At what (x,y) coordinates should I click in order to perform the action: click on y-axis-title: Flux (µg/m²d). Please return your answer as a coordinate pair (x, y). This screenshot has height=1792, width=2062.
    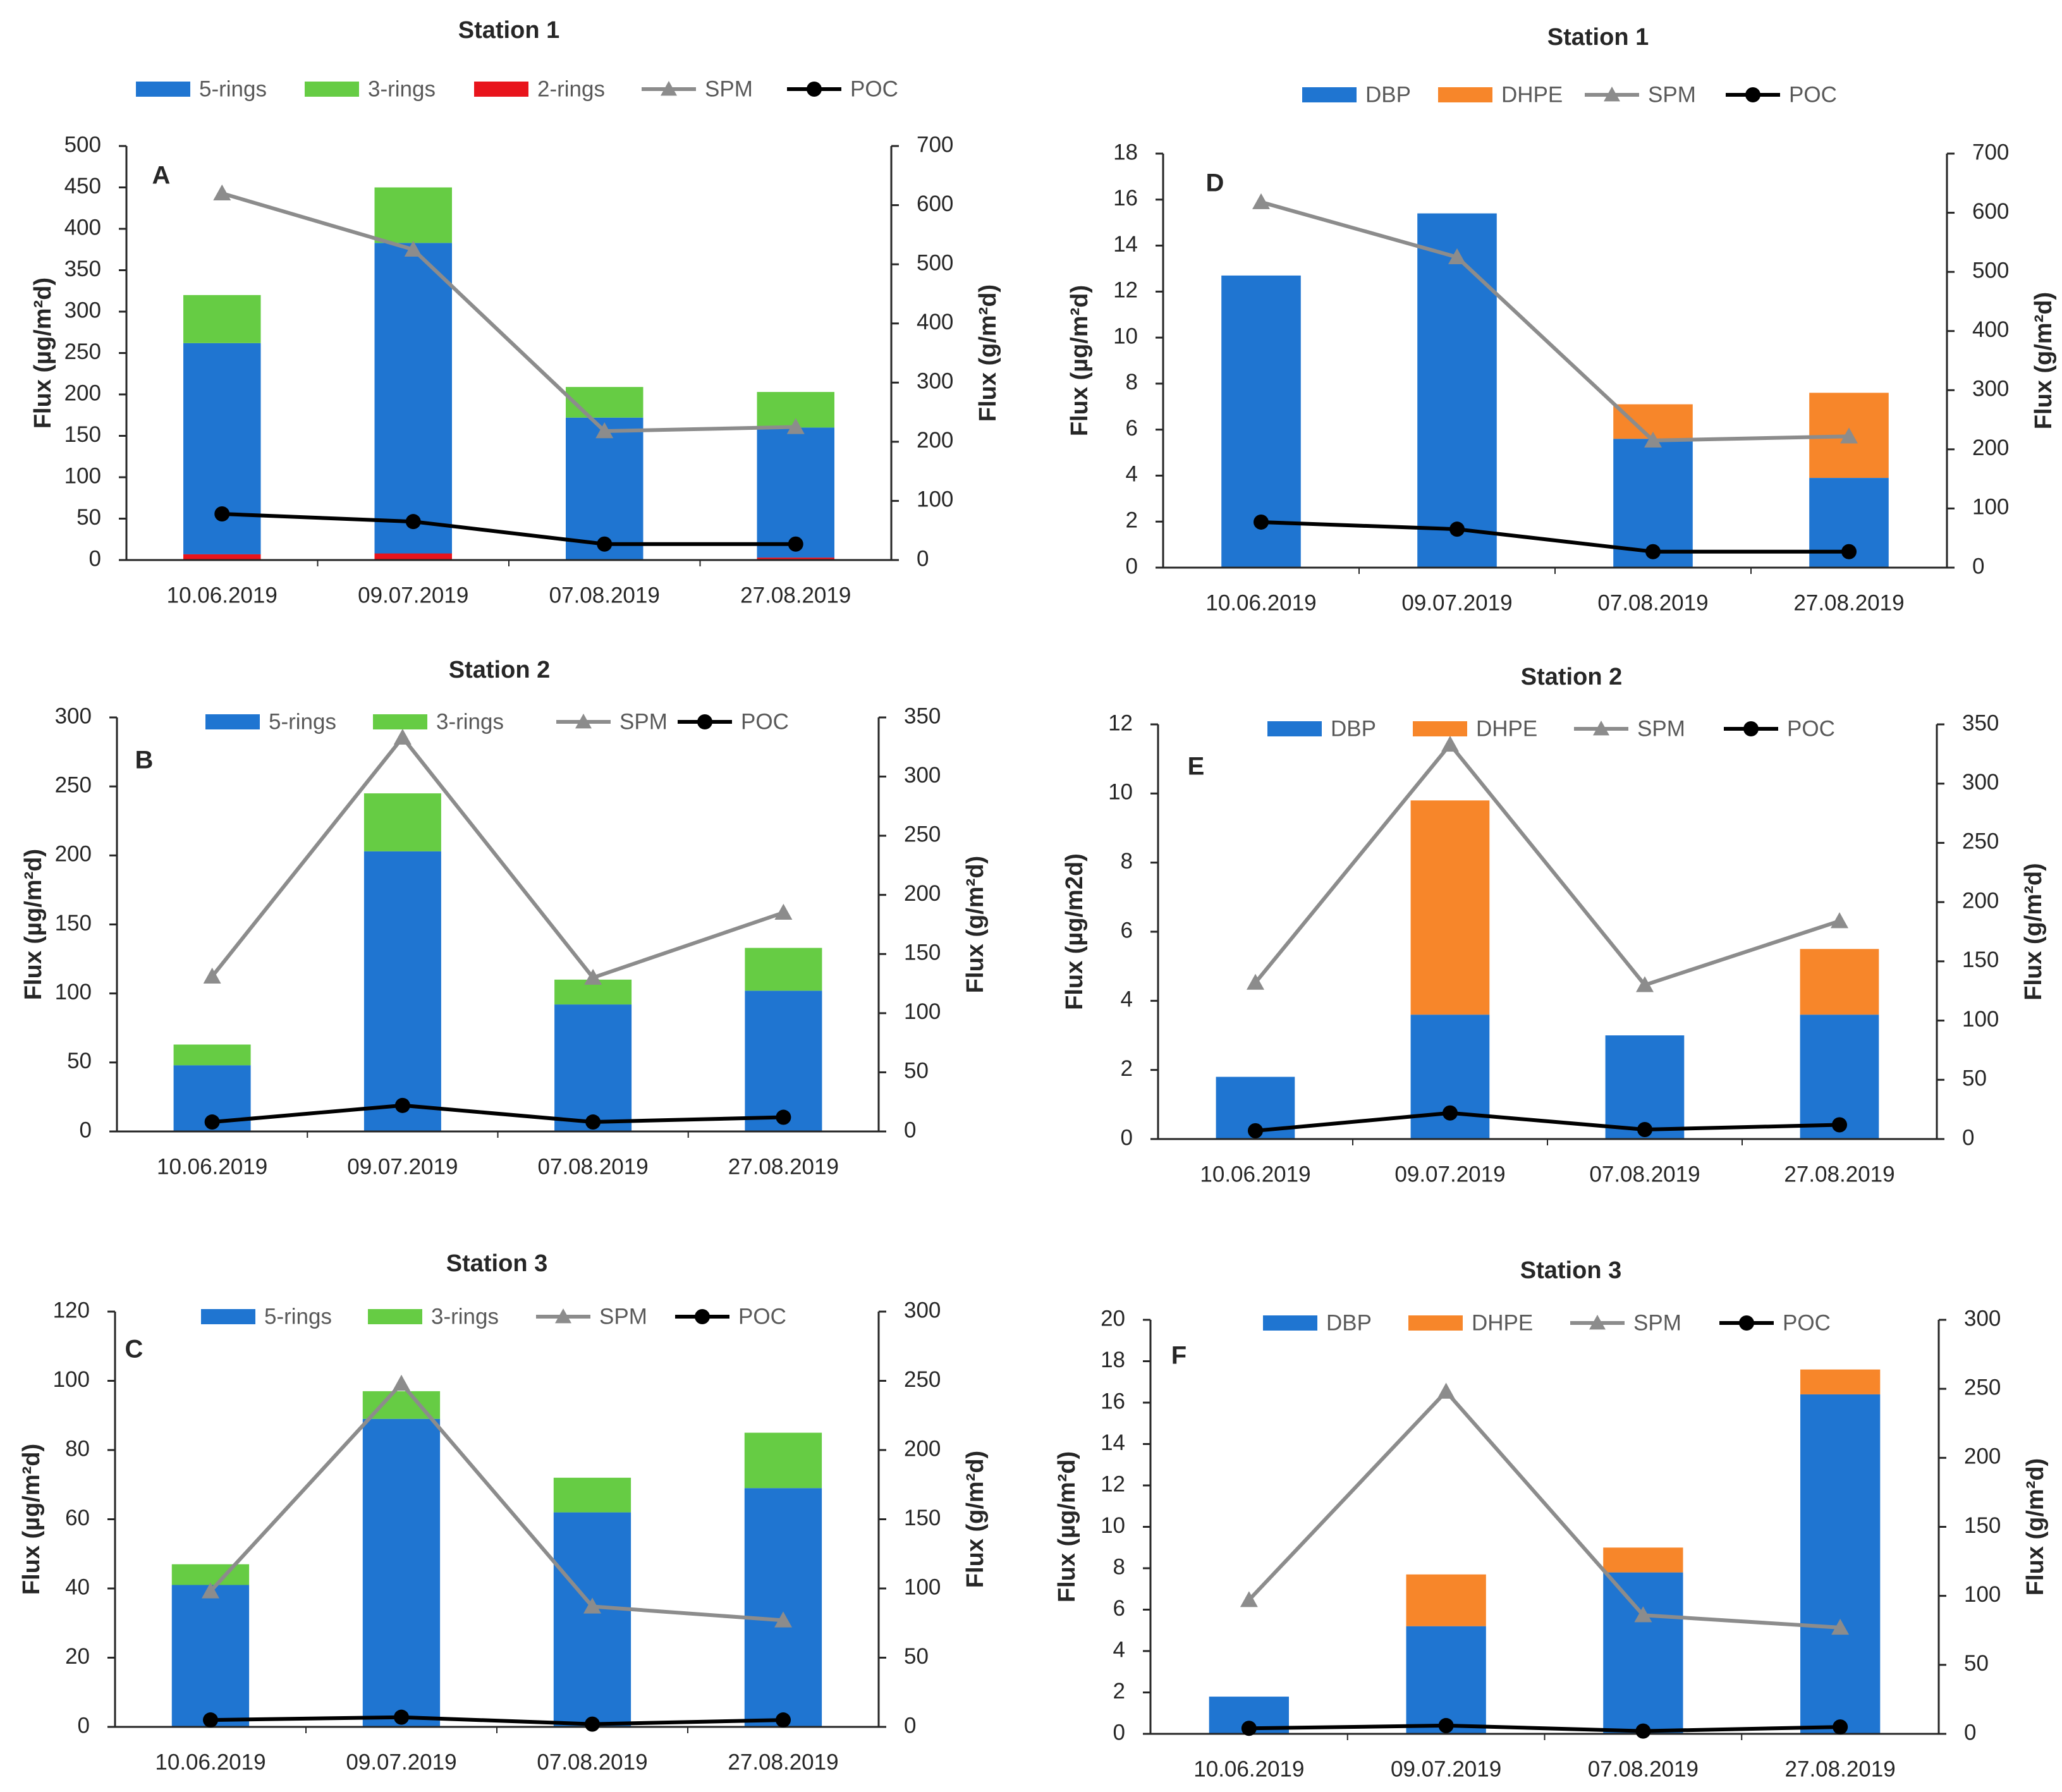
    Looking at the image, I should click on (34, 924).